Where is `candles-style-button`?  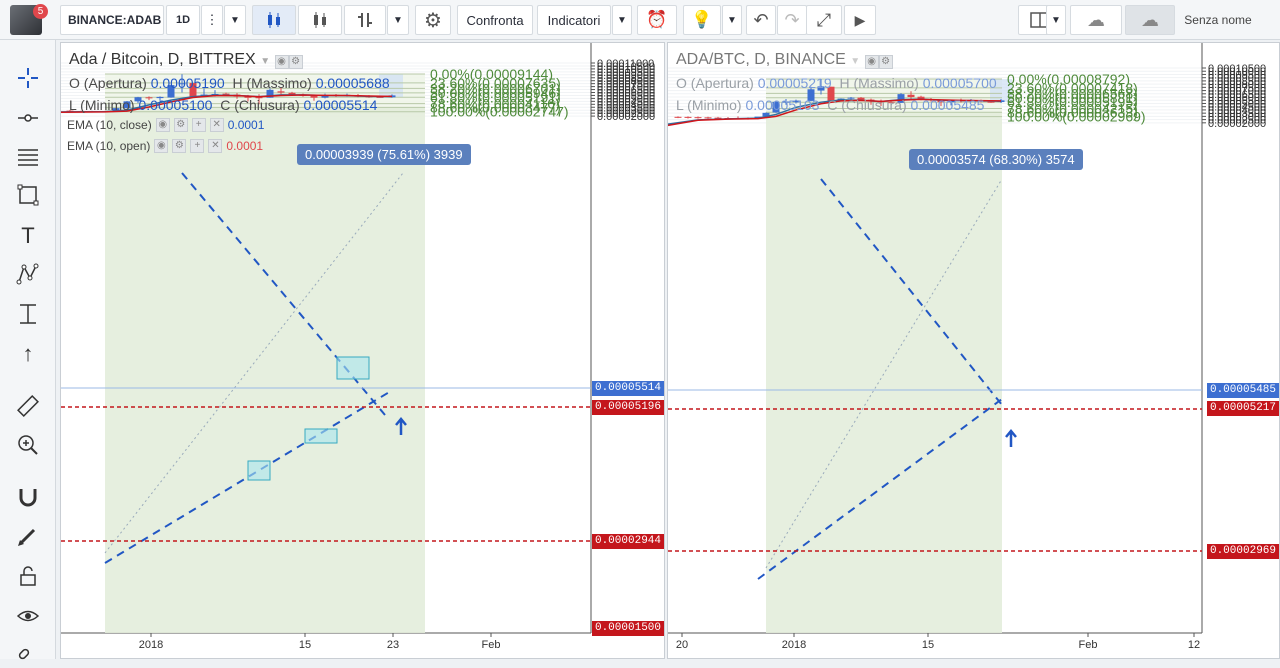
candles-style-button is located at coordinates (274, 20).